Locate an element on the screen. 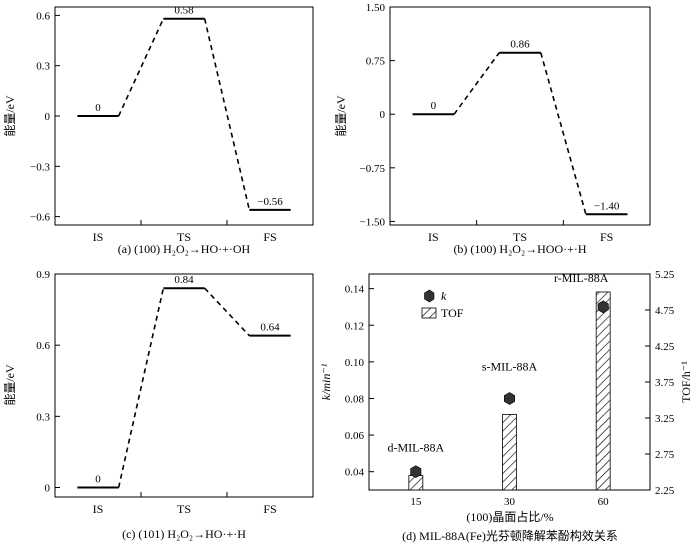 The image size is (700, 546). panel-c-ytick-label: 0 is located at coordinates (48, 489).